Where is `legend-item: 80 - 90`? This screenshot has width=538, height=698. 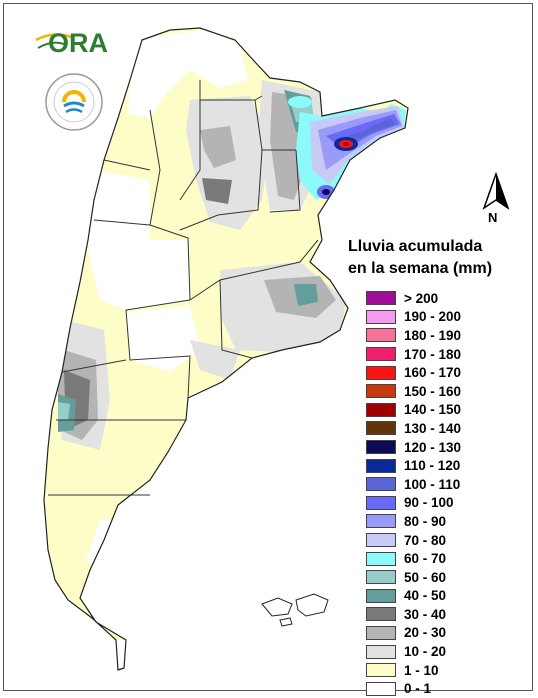
legend-item: 80 - 90 is located at coordinates (413, 521).